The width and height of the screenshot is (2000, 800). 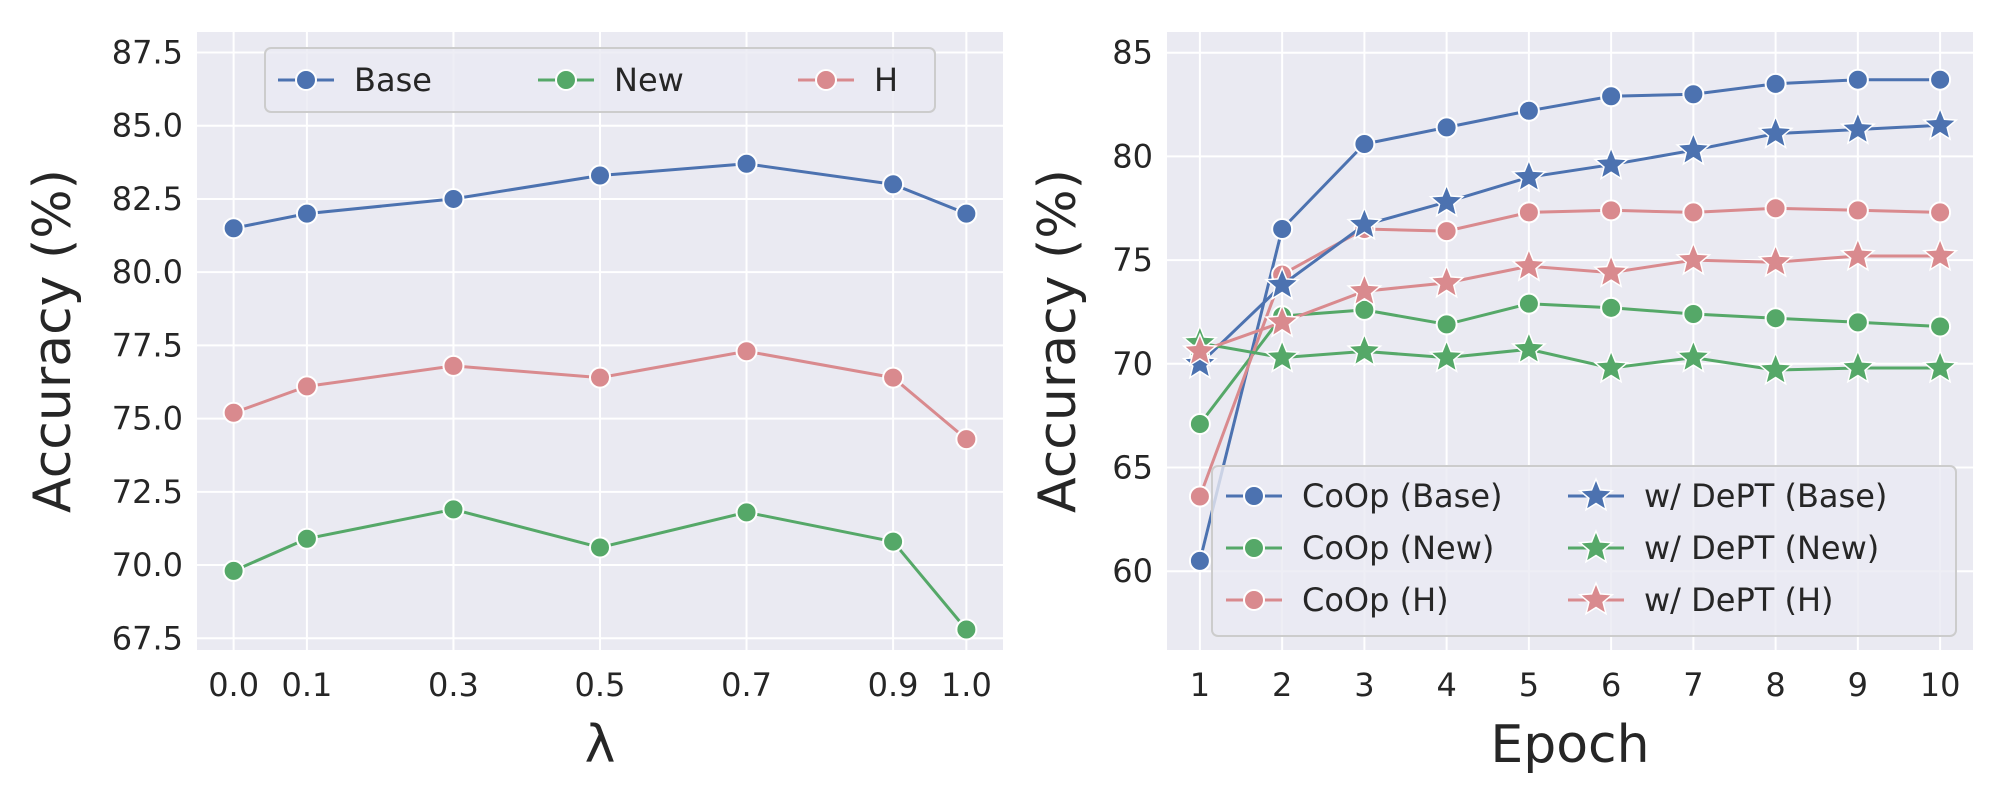 I want to click on x-tick-label: 5, so click(x=1529, y=685).